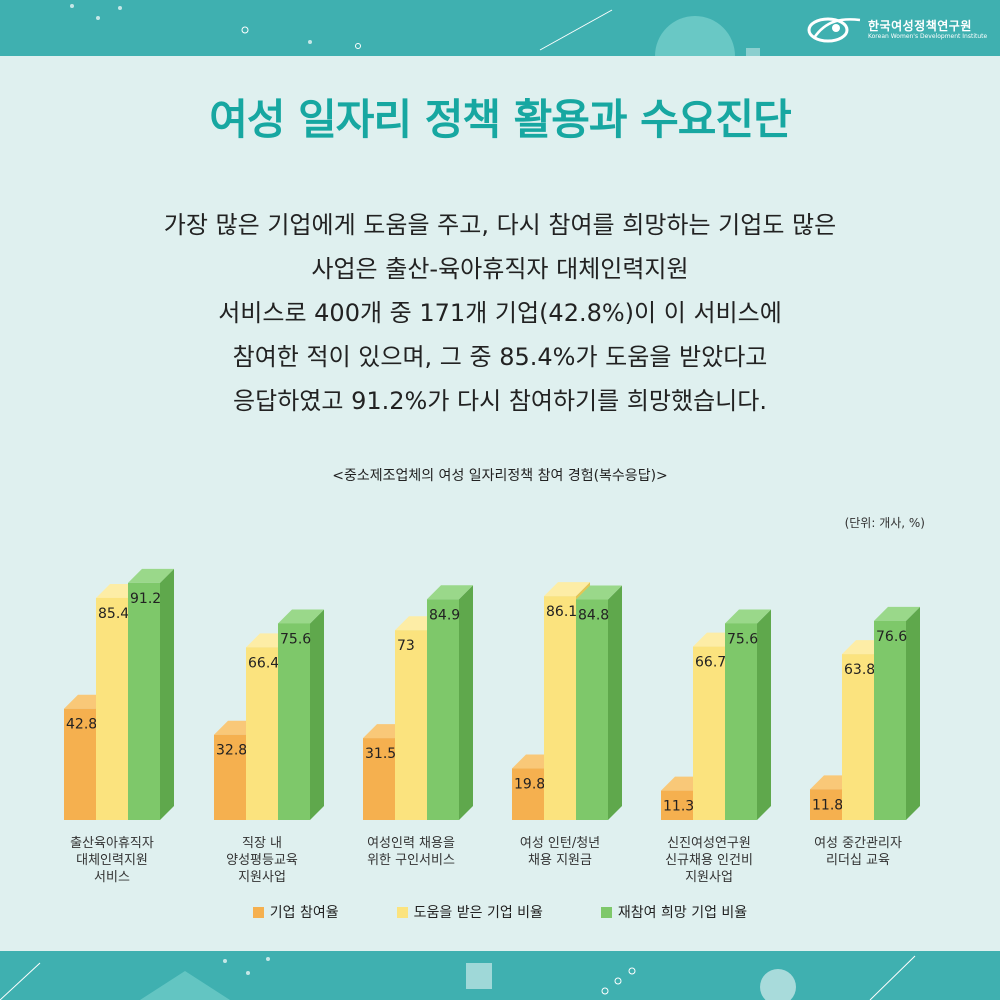  I want to click on data-label: 84.9, so click(444, 615).